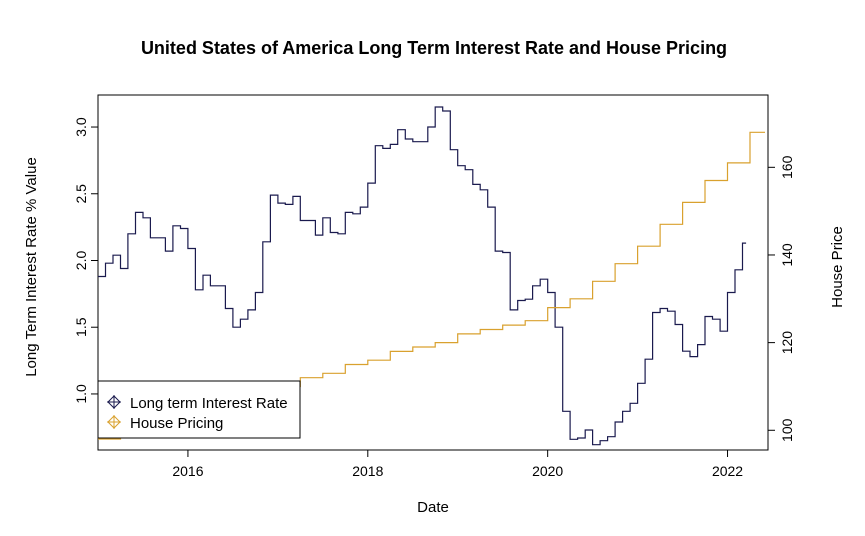 The width and height of the screenshot is (865, 536). I want to click on y-left-tick-label: 2.0, so click(81, 261).